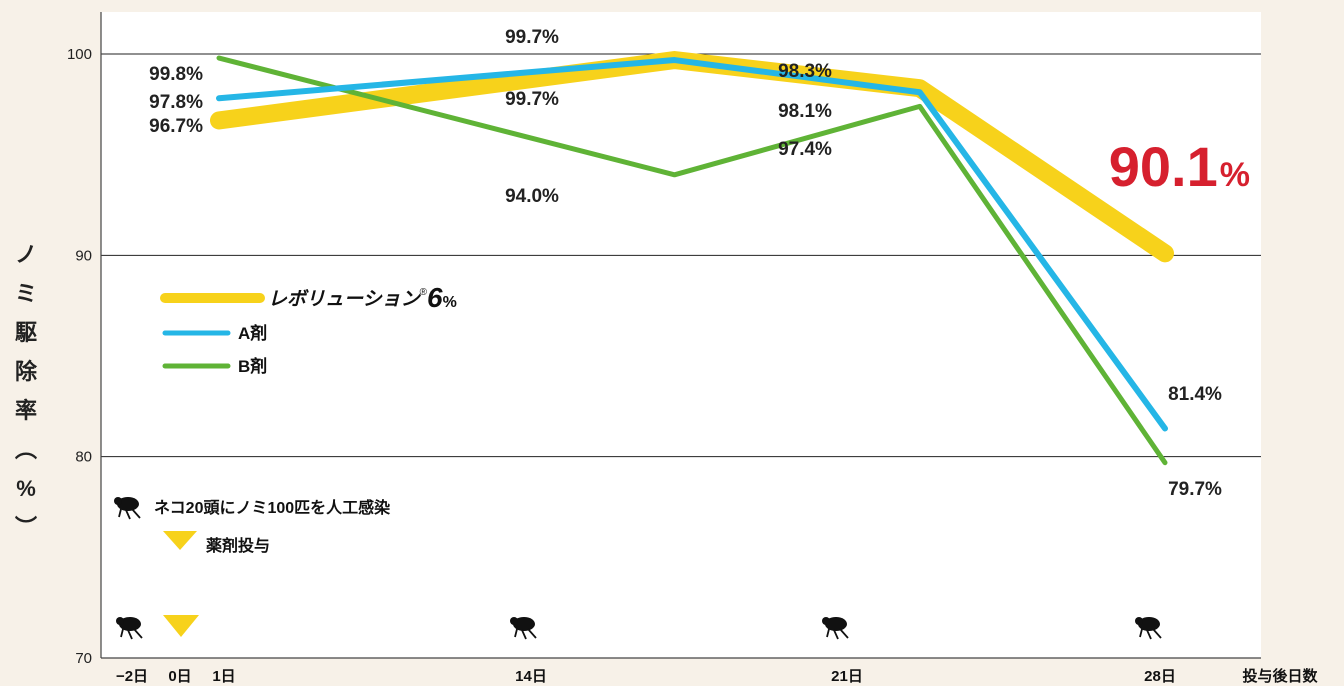 The image size is (1344, 686). I want to click on timeline-markers, so click(639, 627).